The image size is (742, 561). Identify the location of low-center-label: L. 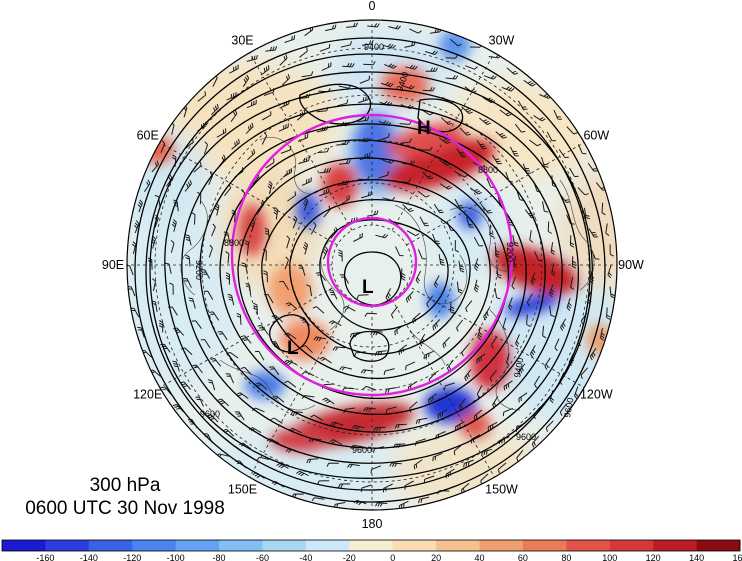
(368, 287).